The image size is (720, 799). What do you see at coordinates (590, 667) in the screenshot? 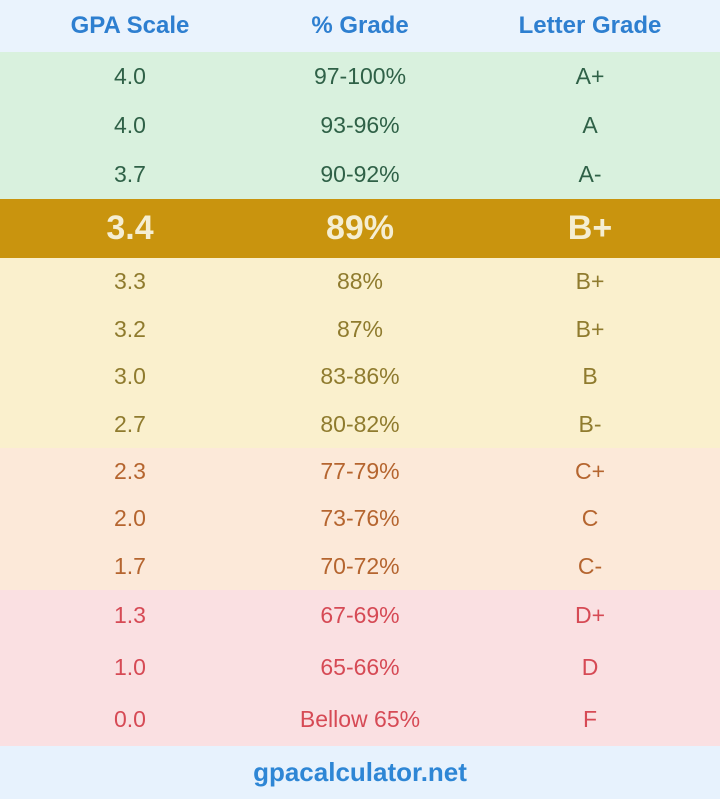
I see `letter-value: D` at bounding box center [590, 667].